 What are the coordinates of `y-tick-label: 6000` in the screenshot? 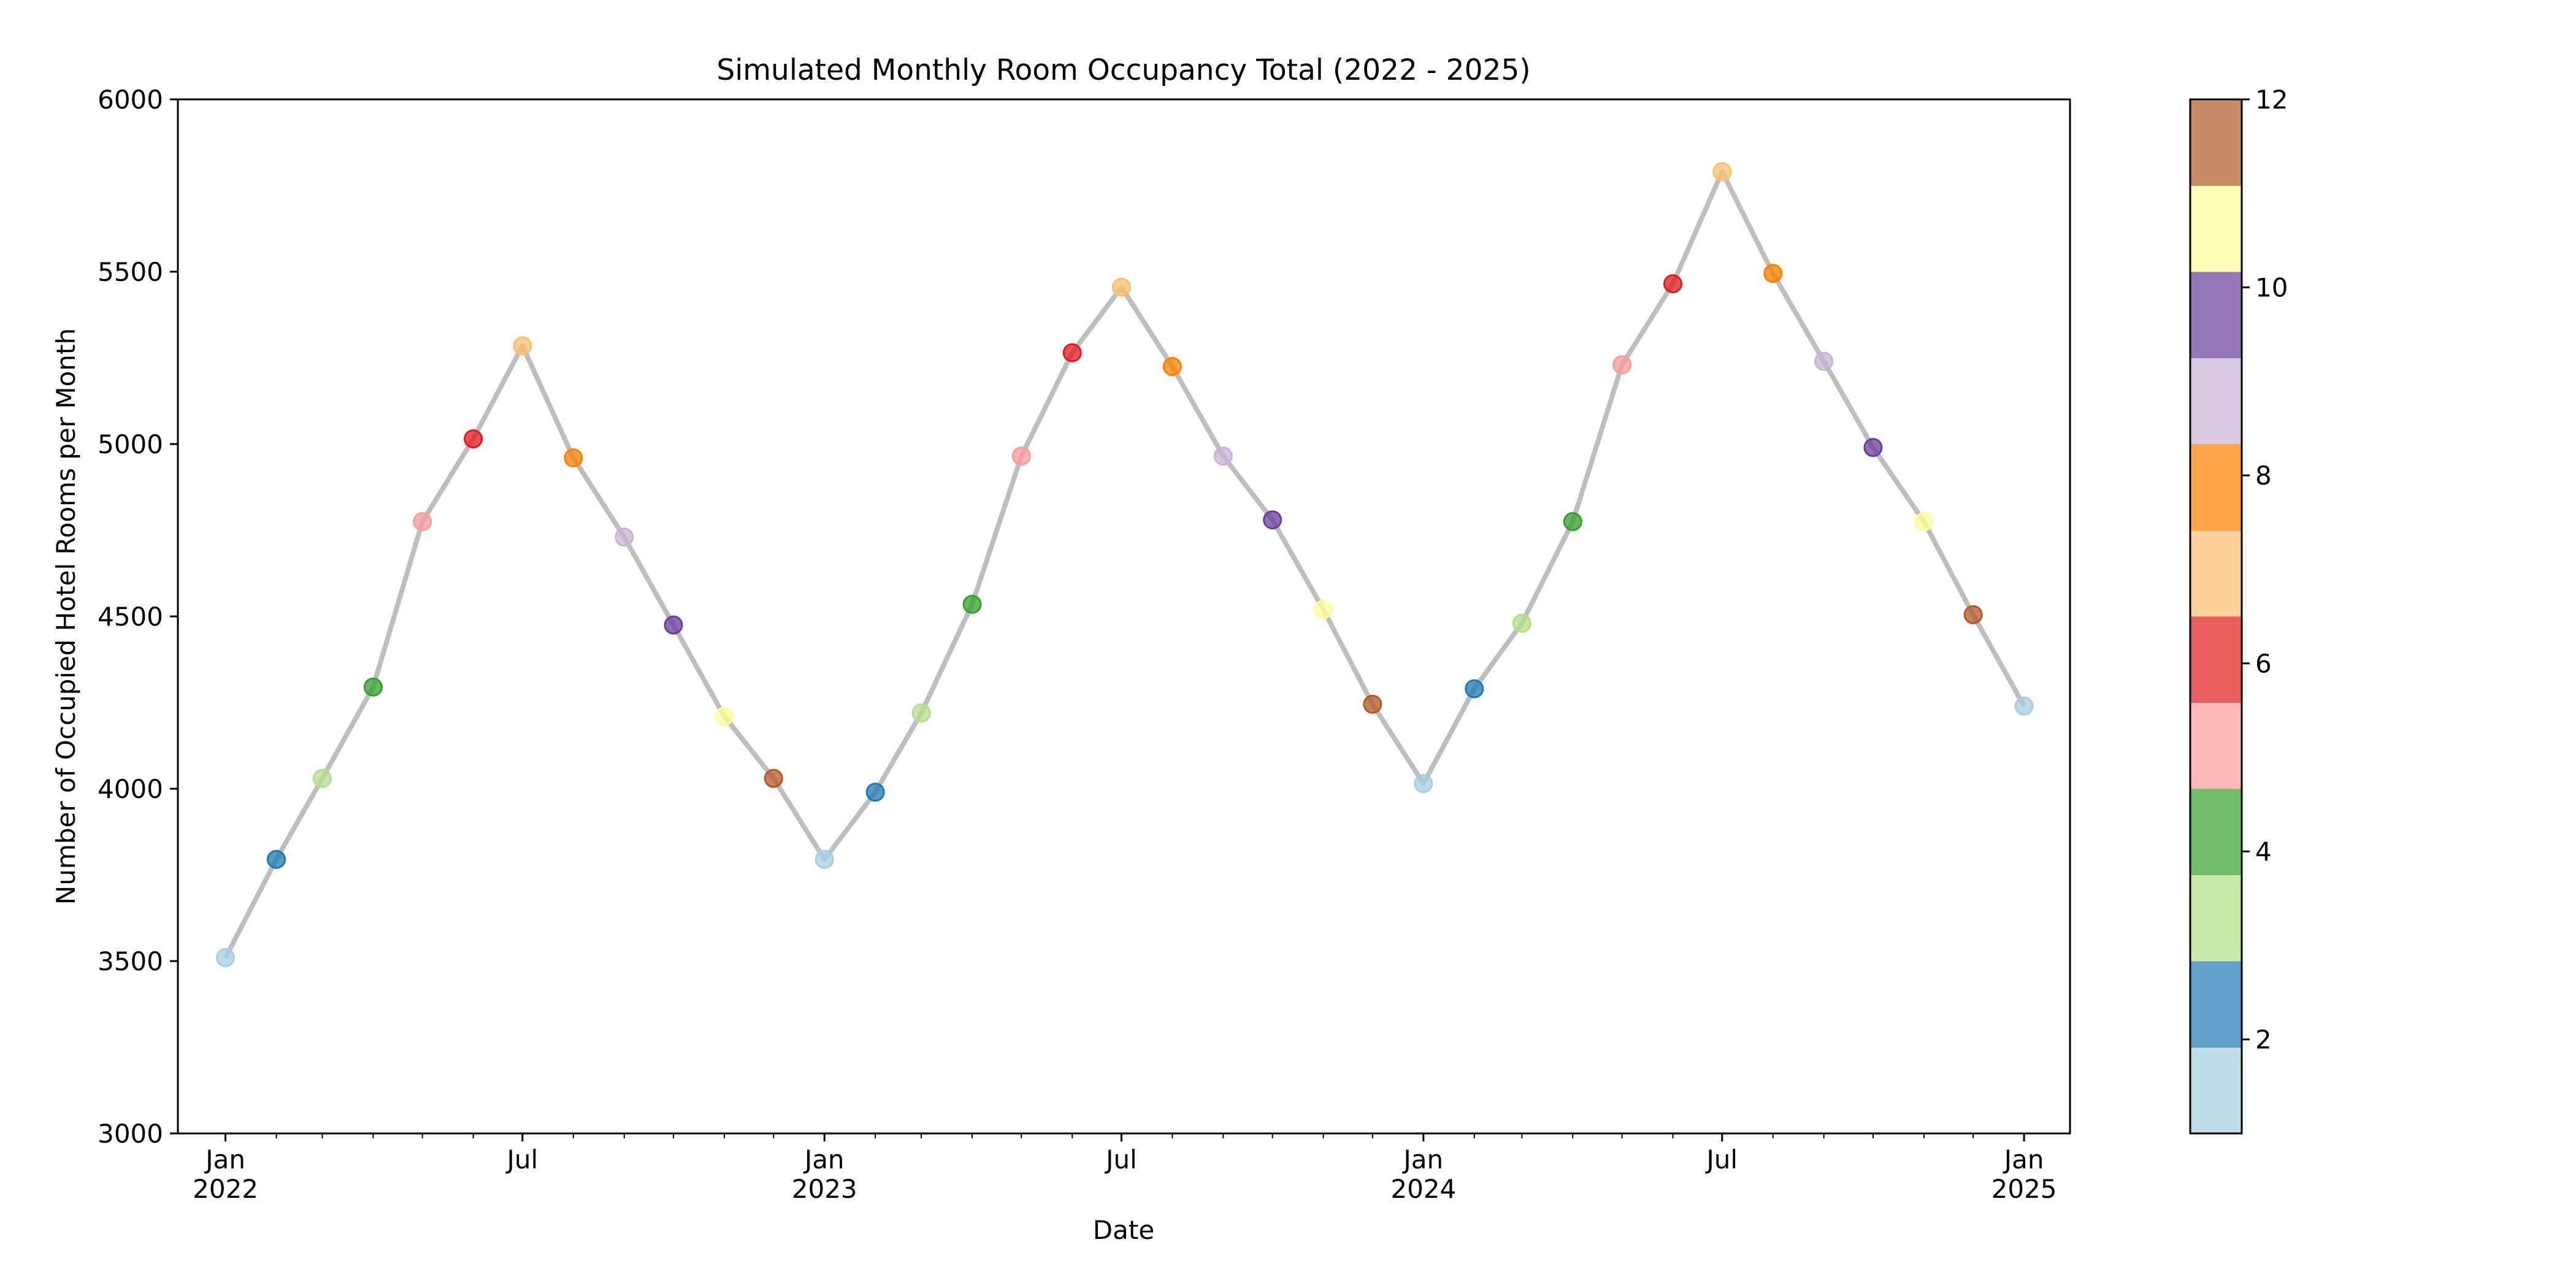 It's located at (130, 100).